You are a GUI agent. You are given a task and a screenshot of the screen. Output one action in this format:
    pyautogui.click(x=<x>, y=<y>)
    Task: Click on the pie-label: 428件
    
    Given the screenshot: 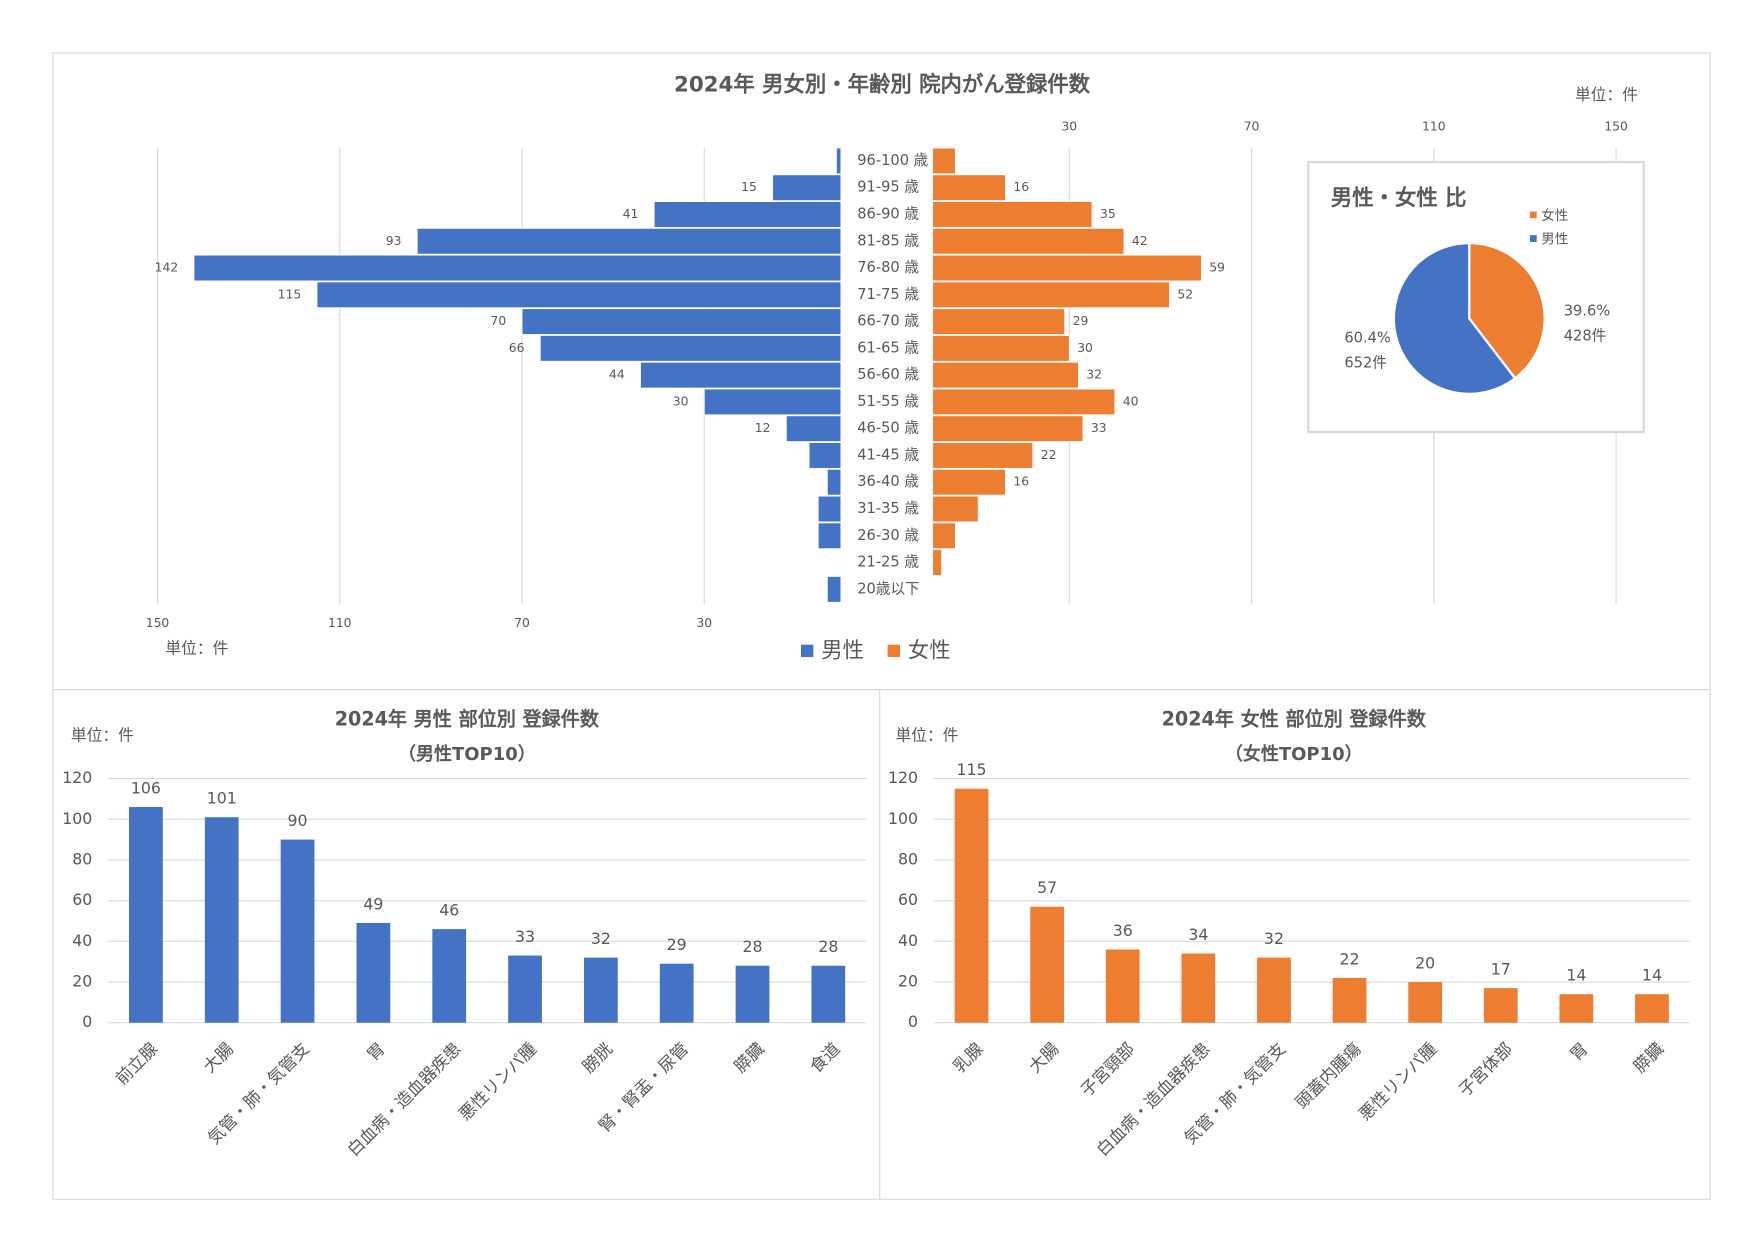 What is the action you would take?
    pyautogui.click(x=1585, y=335)
    